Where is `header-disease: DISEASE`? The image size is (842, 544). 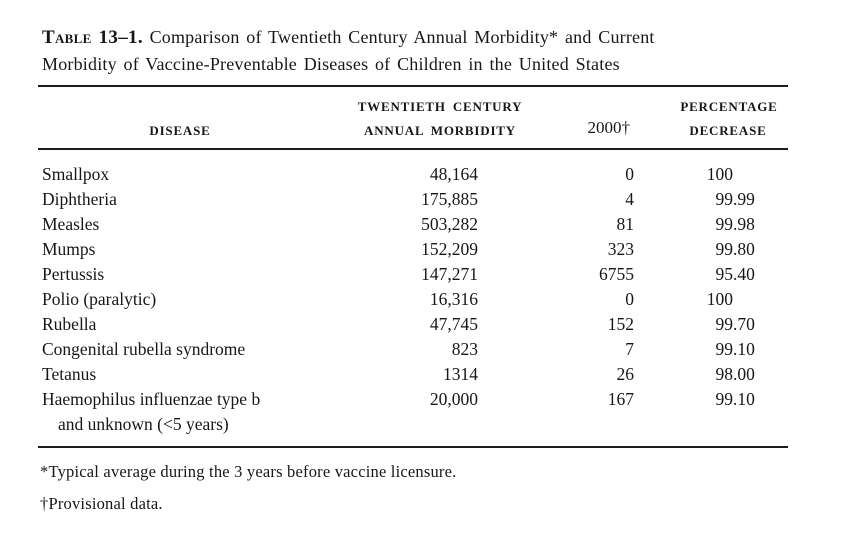
header-disease: DISEASE is located at coordinates (180, 130).